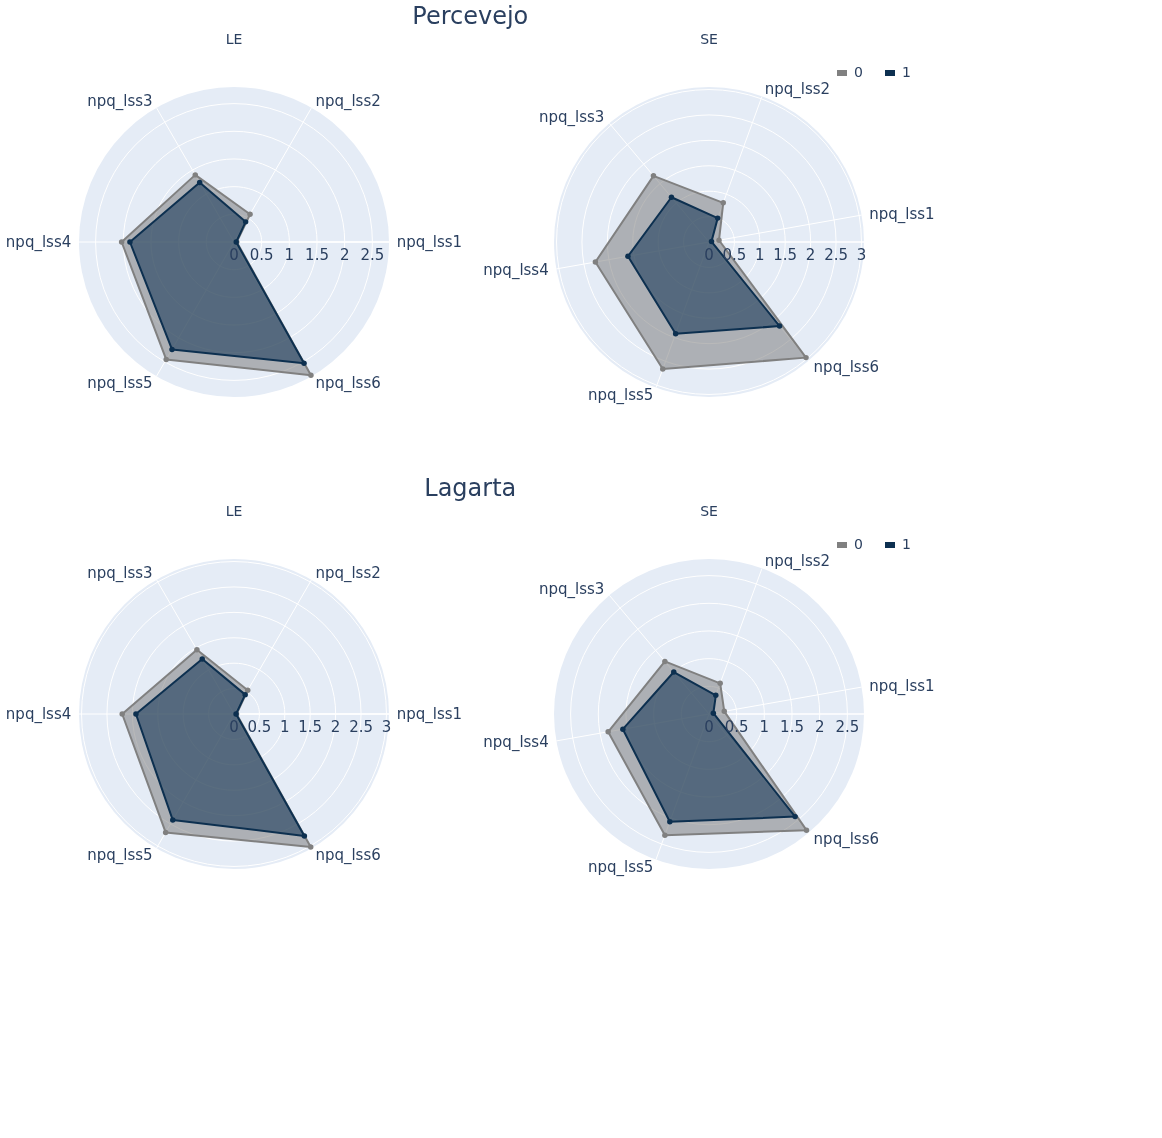  I want to click on chart-title: Lagarta, so click(470, 488).